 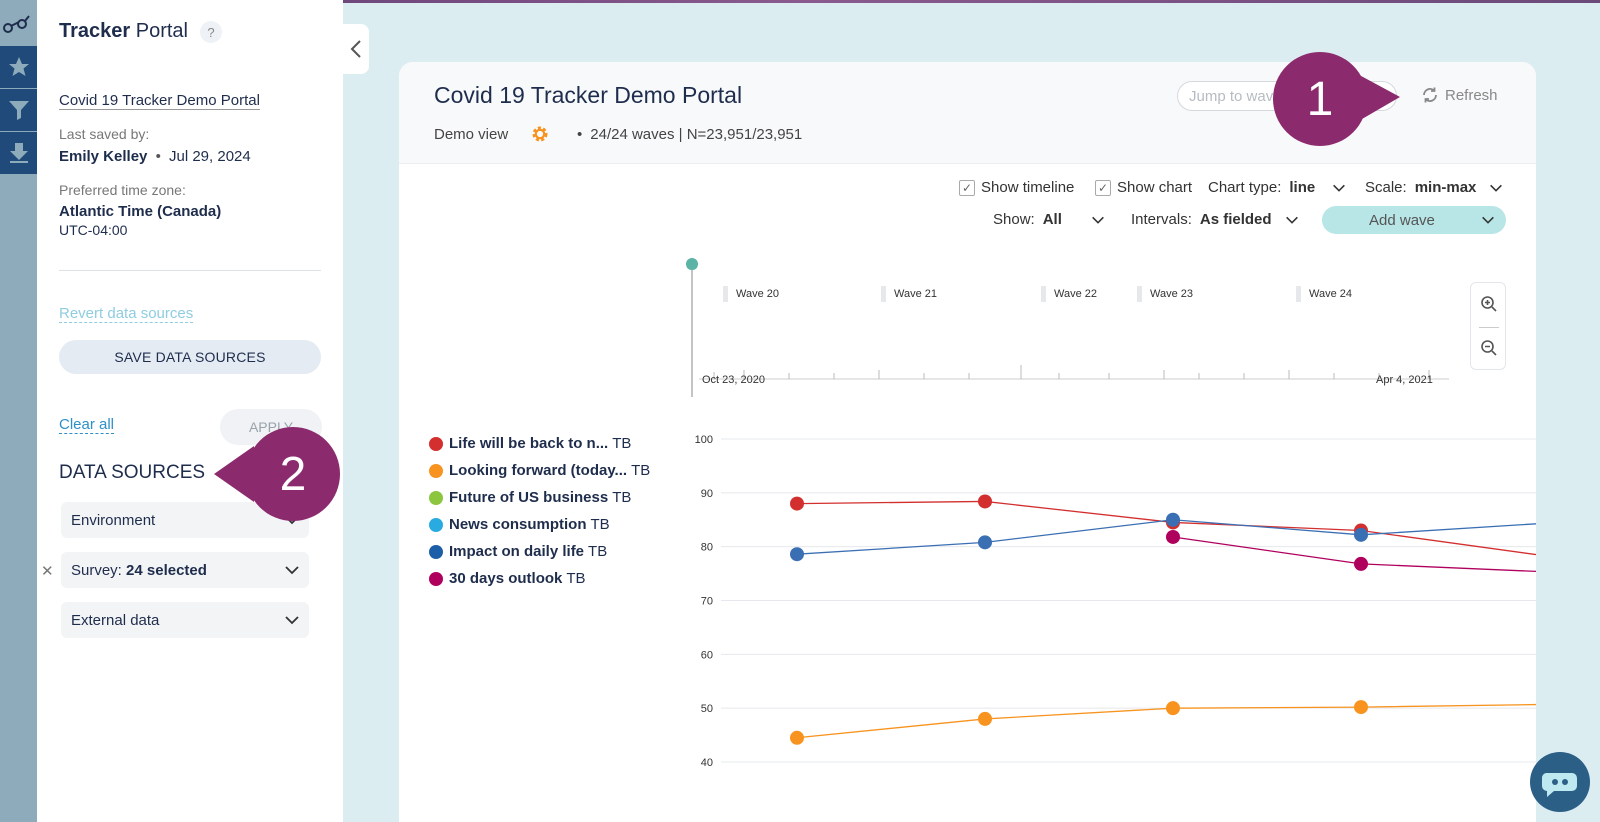 I want to click on view-name: Demo view, so click(x=471, y=134).